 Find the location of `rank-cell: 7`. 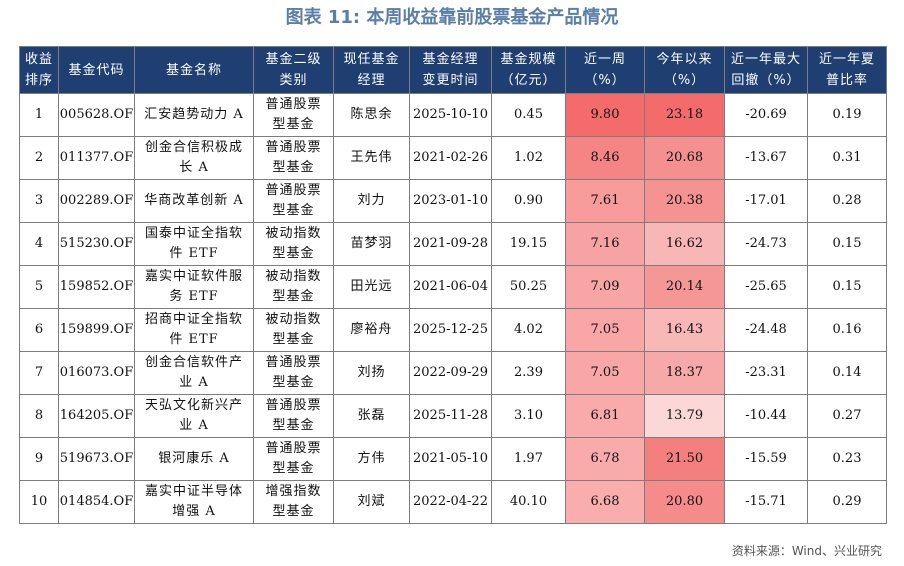

rank-cell: 7 is located at coordinates (39, 373).